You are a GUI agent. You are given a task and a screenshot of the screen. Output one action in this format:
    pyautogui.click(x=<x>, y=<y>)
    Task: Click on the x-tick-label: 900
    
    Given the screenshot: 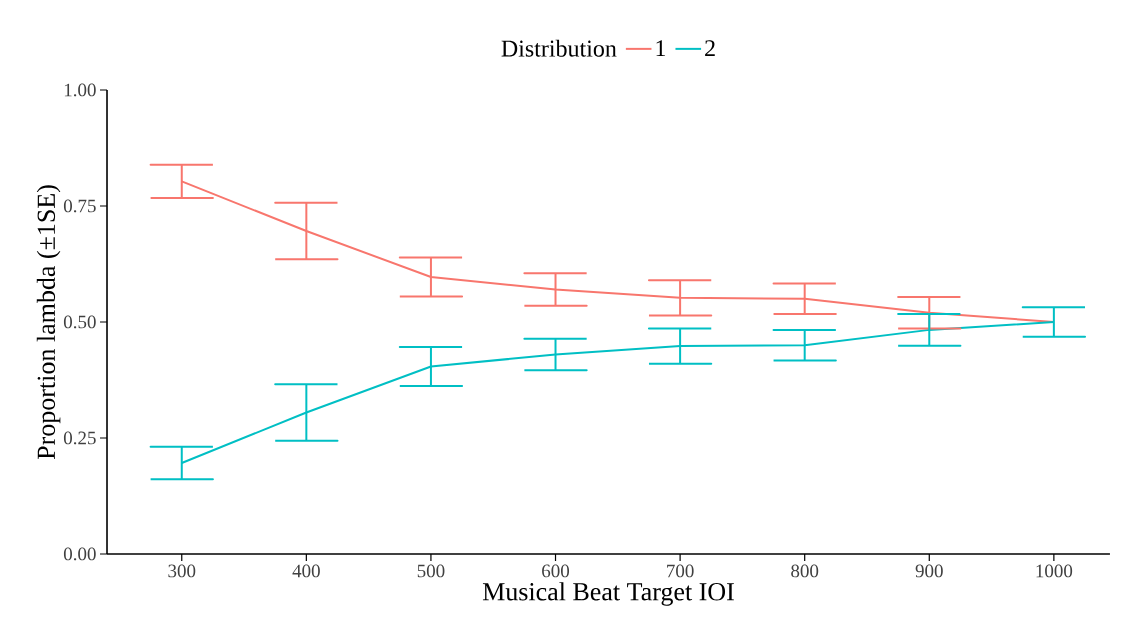 What is the action you would take?
    pyautogui.click(x=929, y=571)
    